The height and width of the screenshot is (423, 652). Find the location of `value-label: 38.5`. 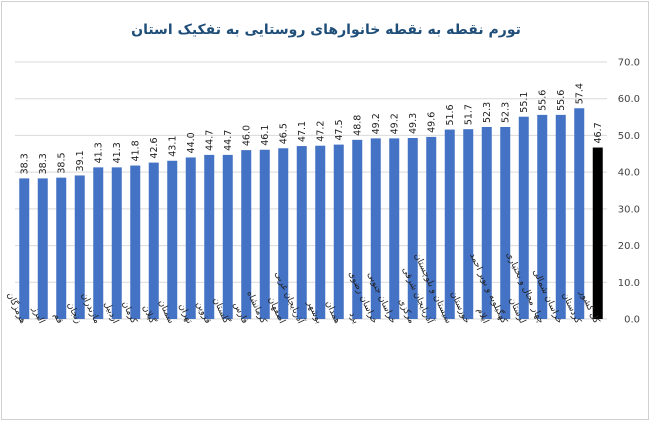

value-label: 38.5 is located at coordinates (62, 162).